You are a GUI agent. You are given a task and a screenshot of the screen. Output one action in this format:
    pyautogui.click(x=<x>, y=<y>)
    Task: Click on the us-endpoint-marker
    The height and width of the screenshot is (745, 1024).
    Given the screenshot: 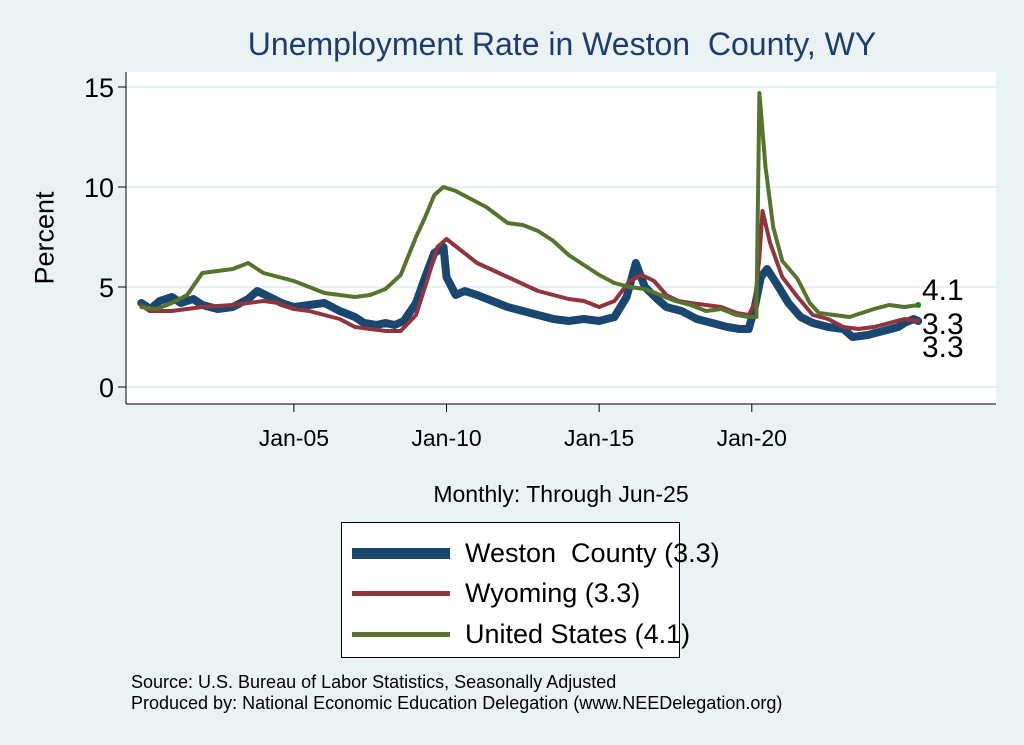 What is the action you would take?
    pyautogui.click(x=918, y=305)
    